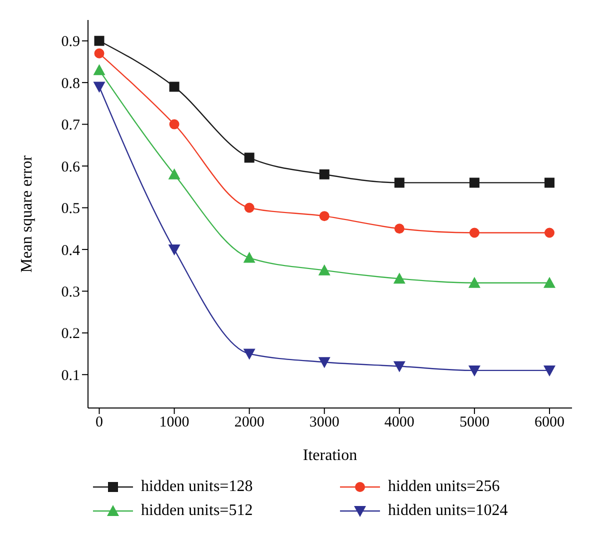  Describe the element at coordinates (474, 422) in the screenshot. I see `x-tick-label: 5000` at that location.